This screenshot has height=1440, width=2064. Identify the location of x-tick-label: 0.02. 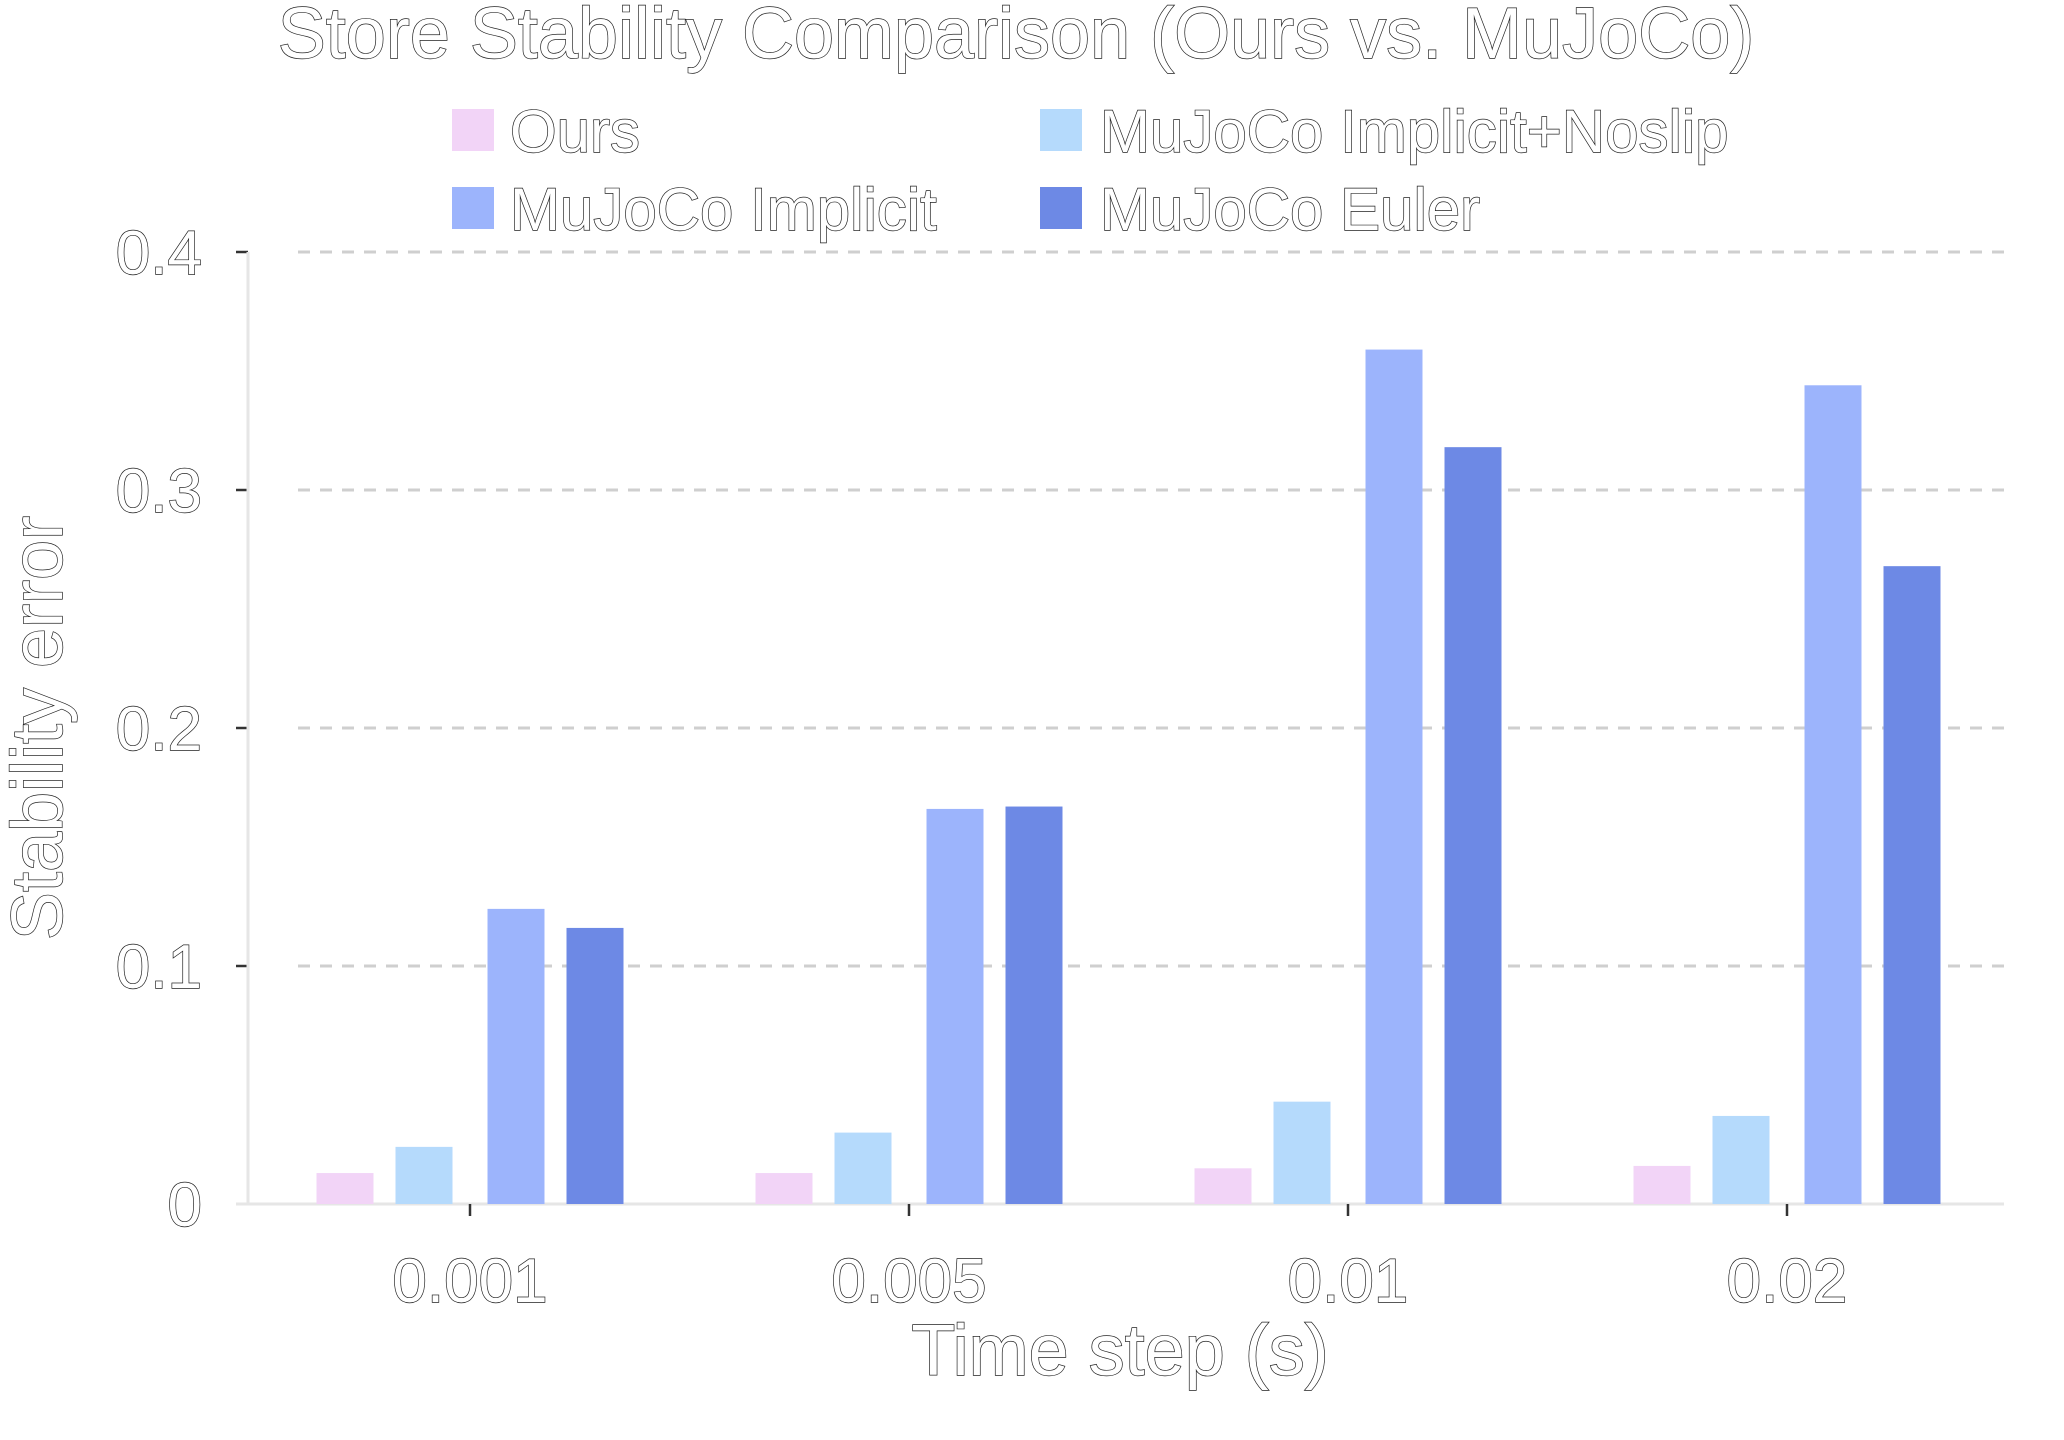
(1787, 1281).